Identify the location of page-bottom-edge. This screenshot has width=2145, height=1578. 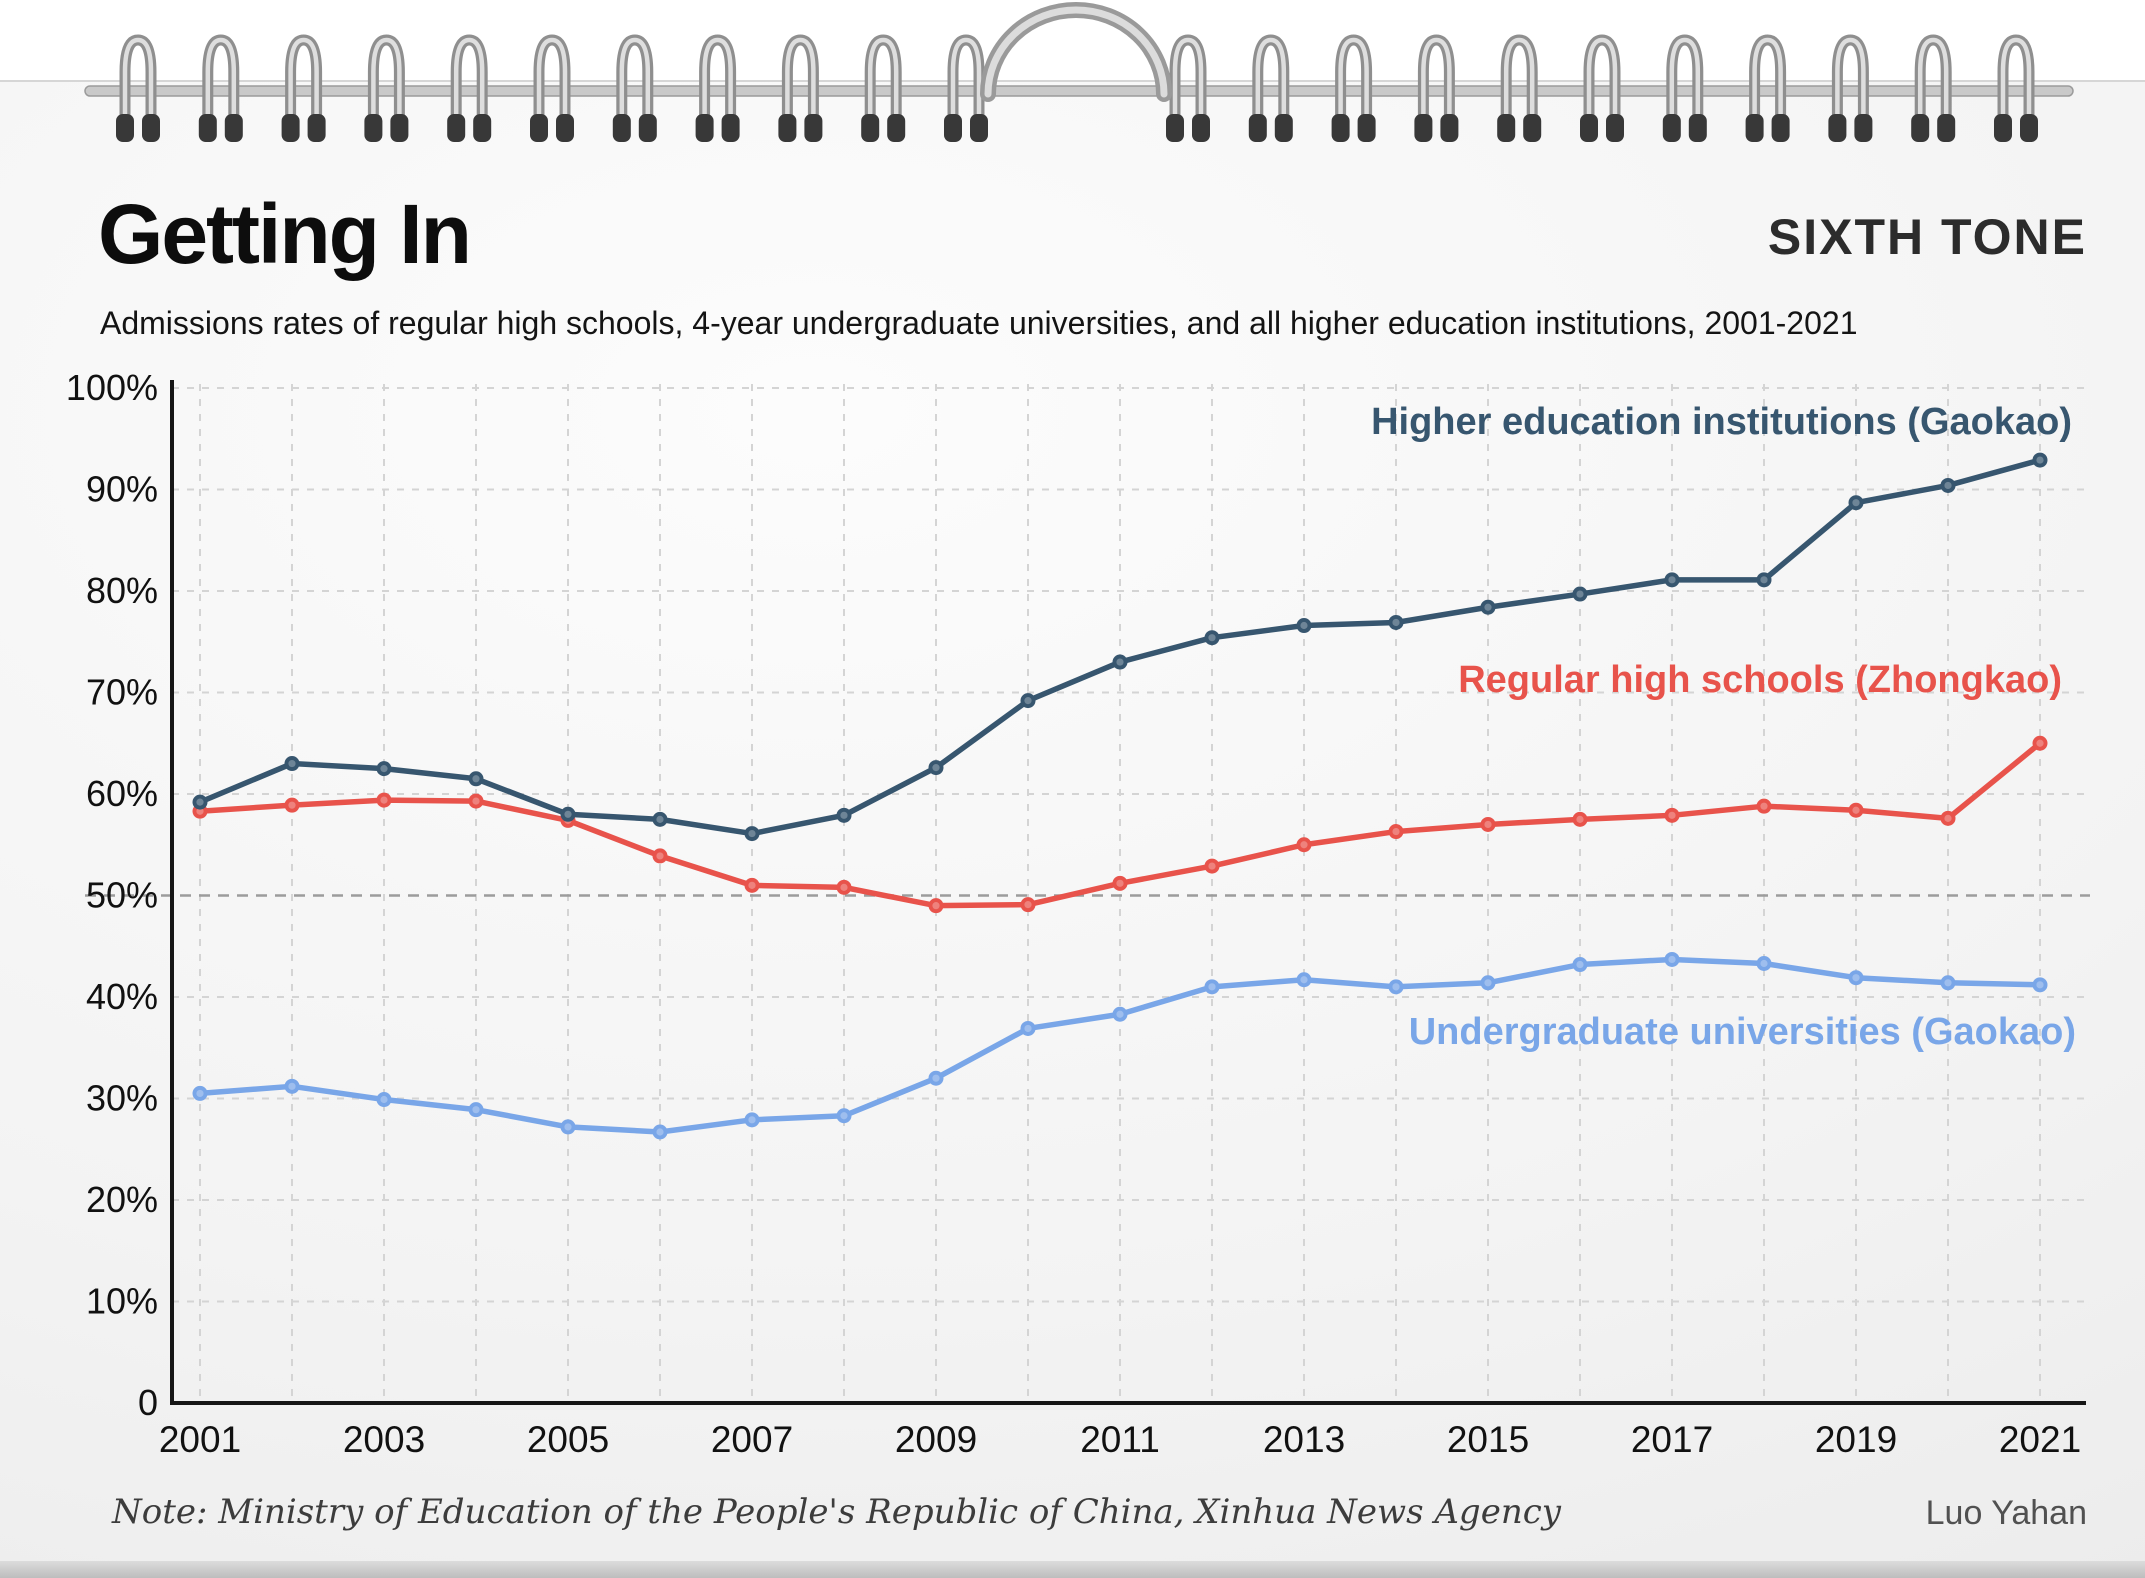
(1072, 1569).